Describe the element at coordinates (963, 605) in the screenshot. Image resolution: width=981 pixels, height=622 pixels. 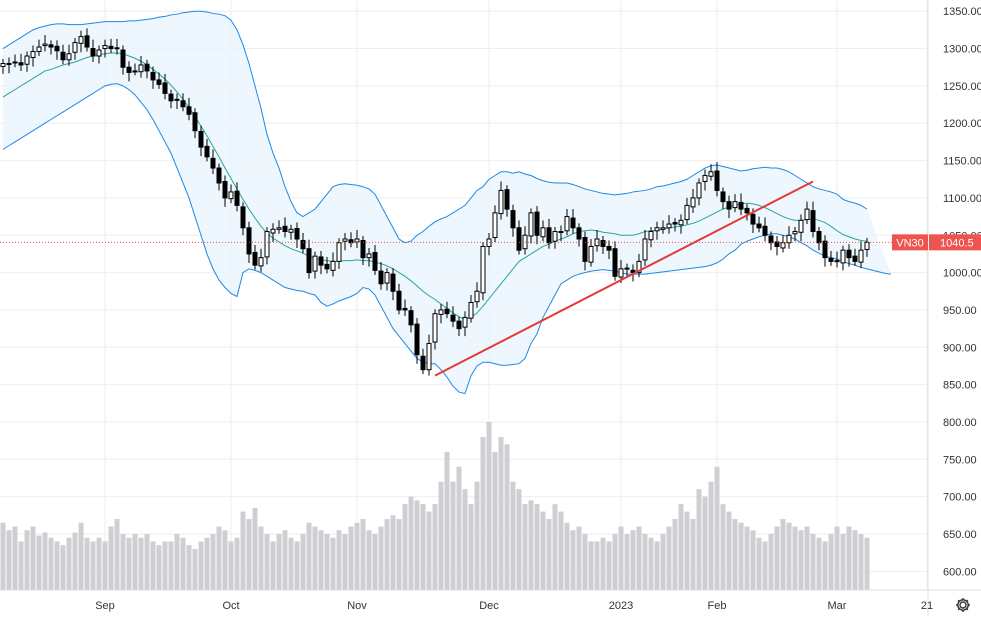
I see `gear-icon` at that location.